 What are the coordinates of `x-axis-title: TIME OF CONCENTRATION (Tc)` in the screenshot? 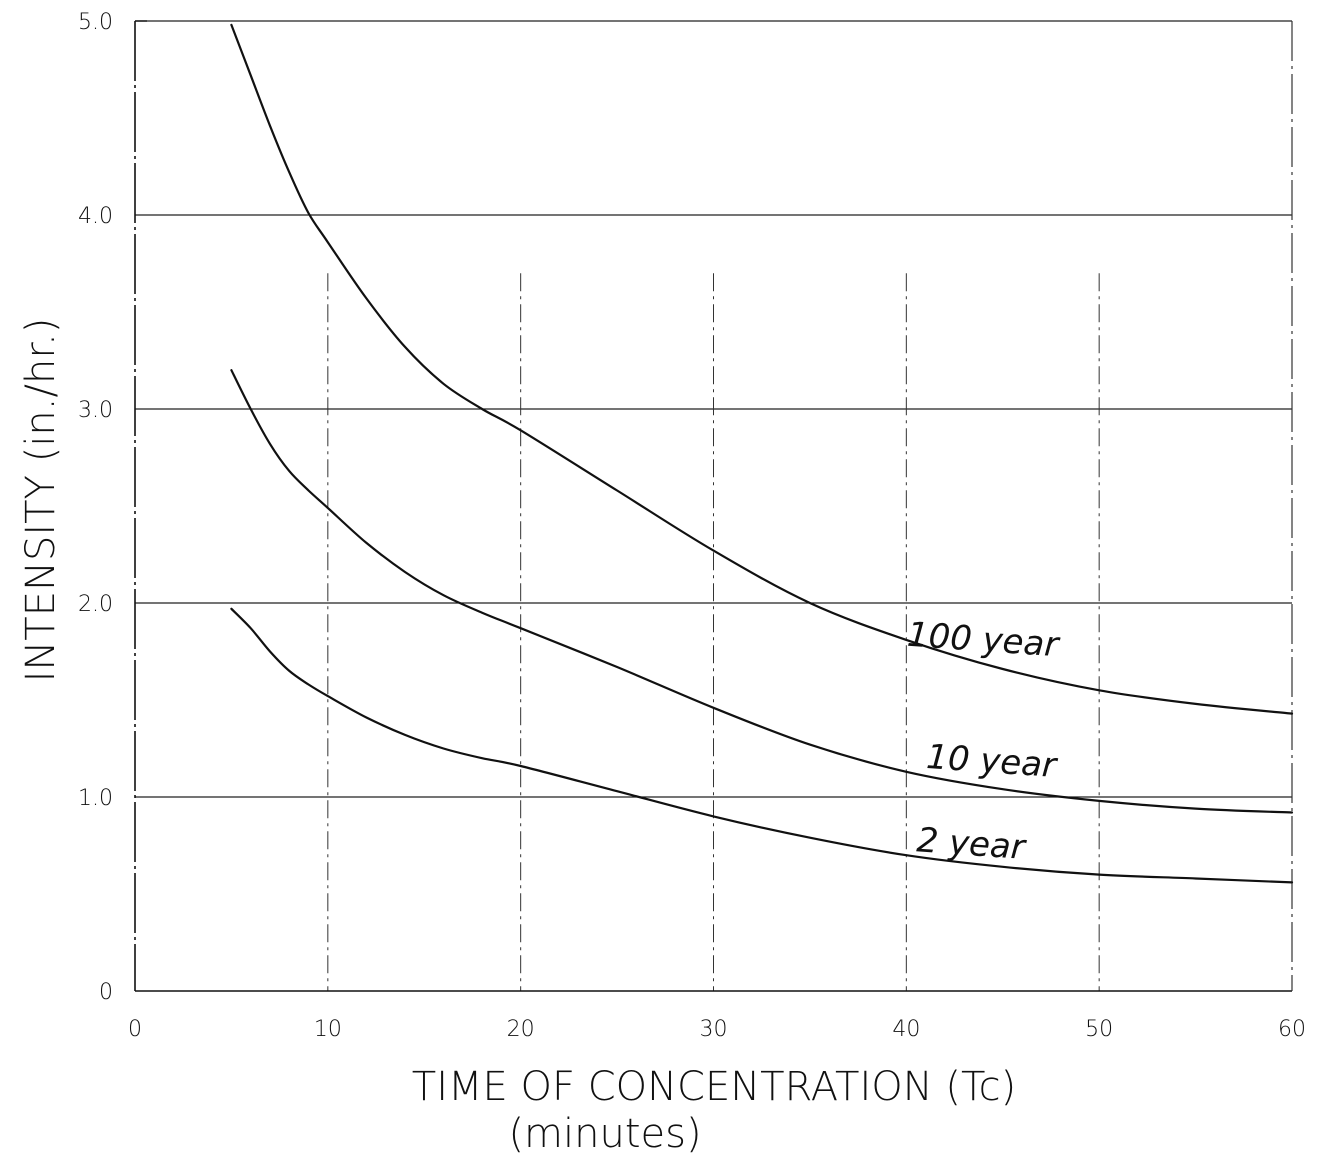 It's located at (714, 1087).